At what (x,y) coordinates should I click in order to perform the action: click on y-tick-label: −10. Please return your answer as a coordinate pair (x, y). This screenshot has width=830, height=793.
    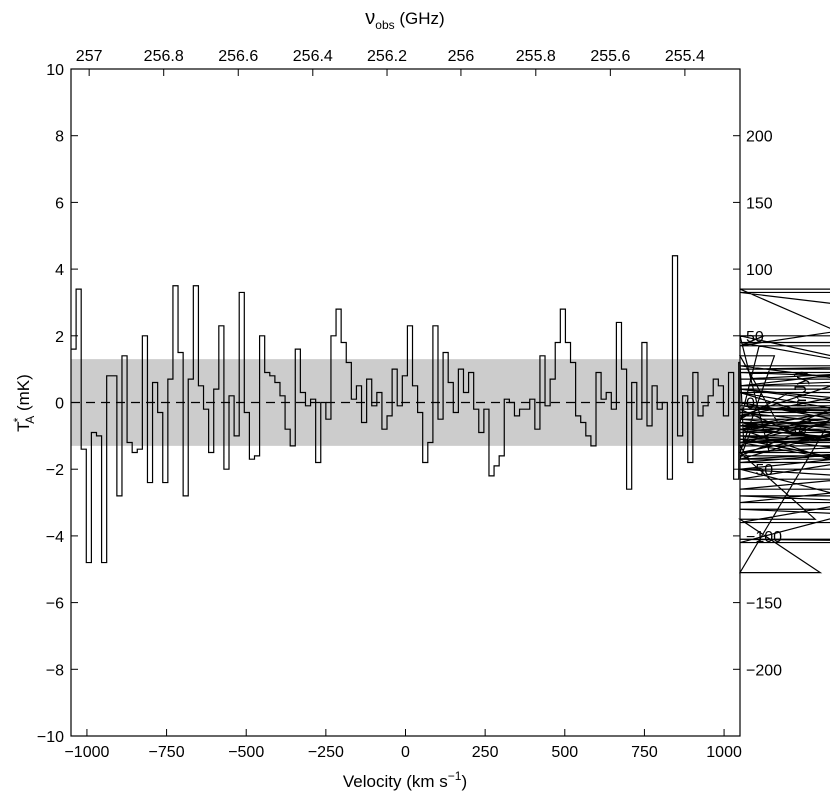
    Looking at the image, I should click on (50, 737).